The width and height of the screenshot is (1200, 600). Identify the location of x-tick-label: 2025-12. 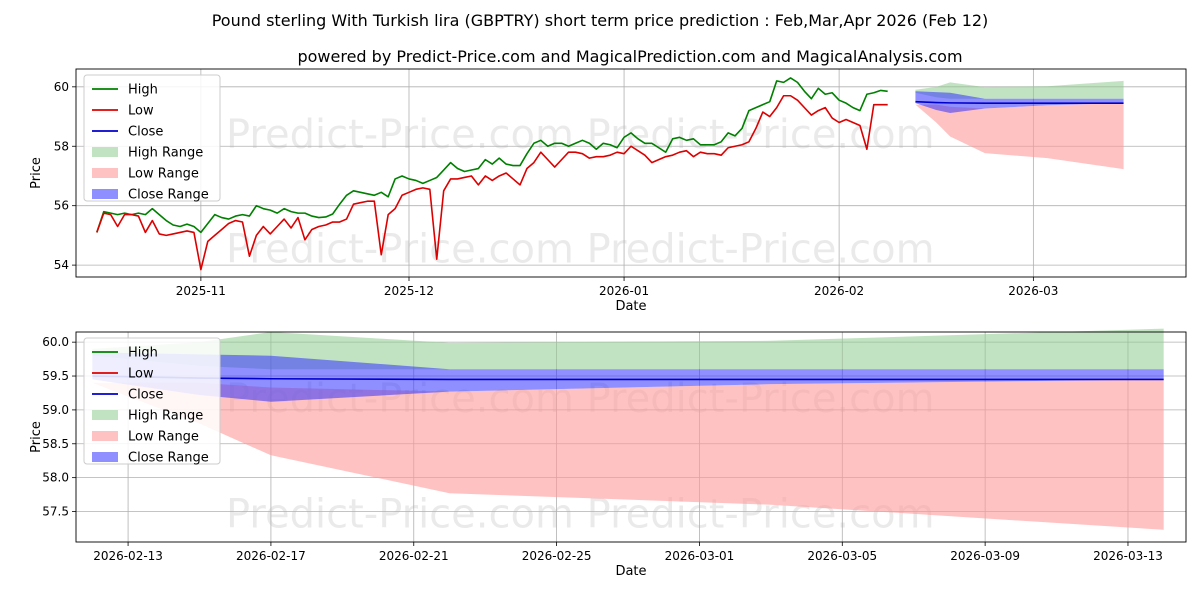
(409, 291).